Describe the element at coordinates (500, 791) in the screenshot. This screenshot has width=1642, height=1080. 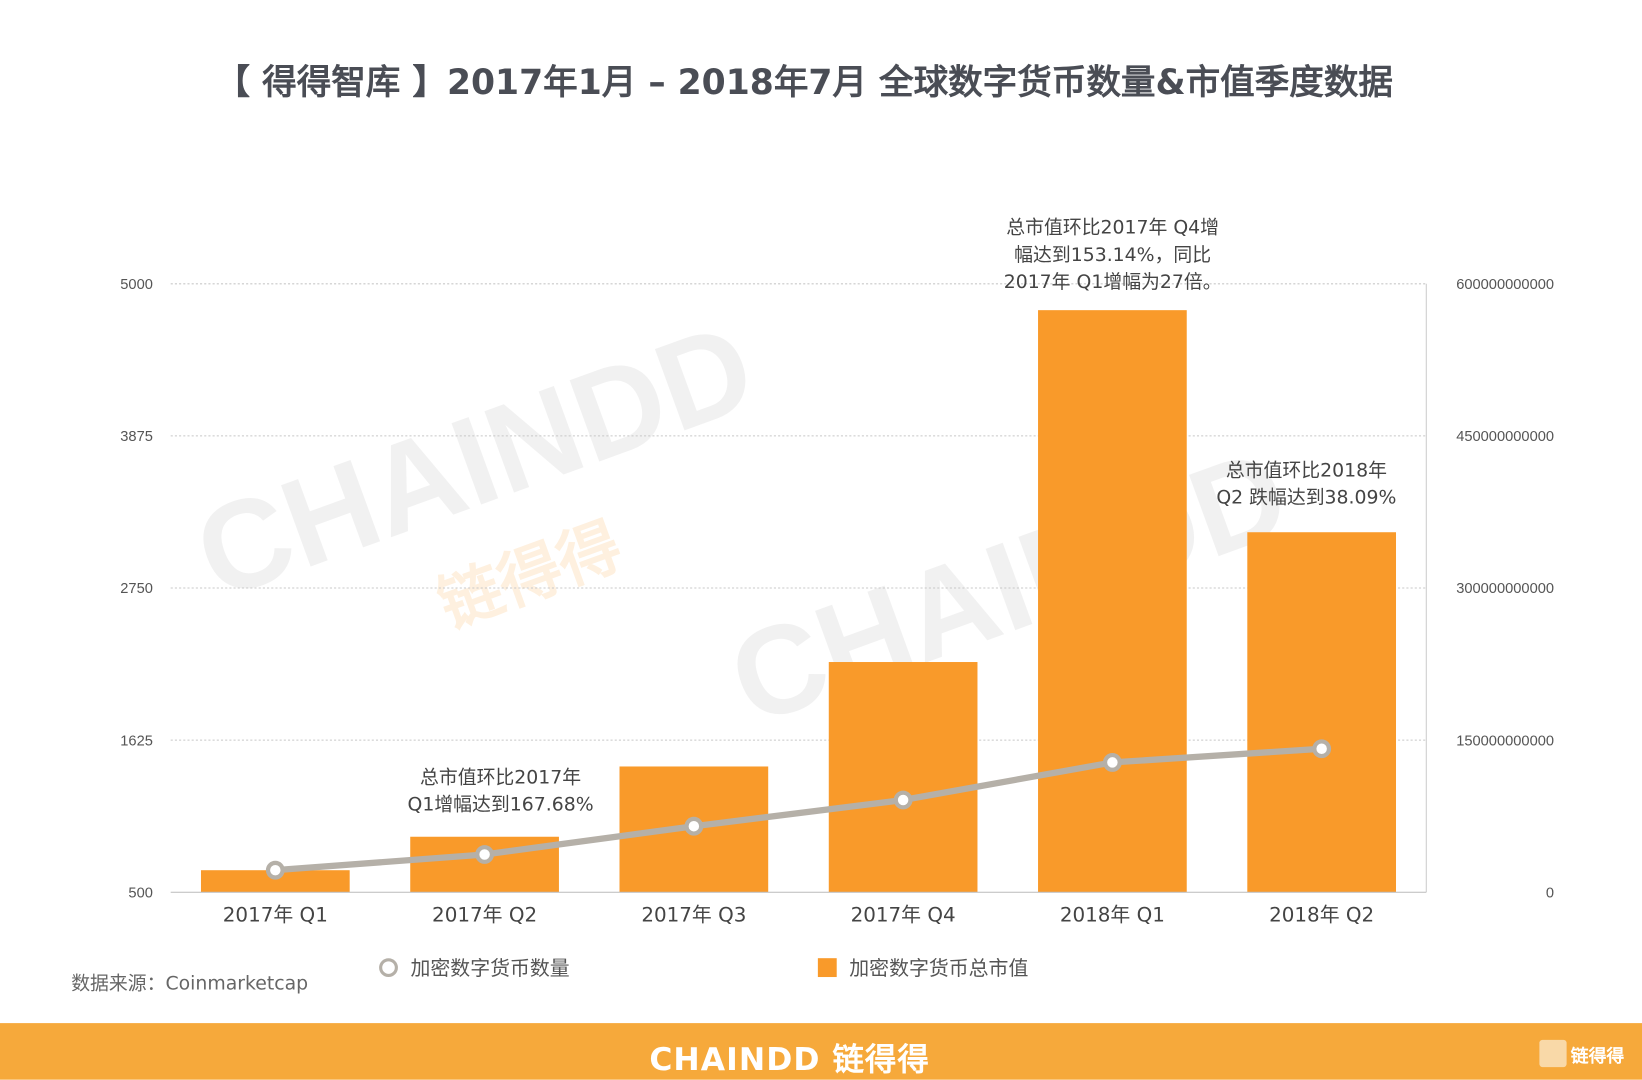
I see `annotation-2017q2: 总市值环比2017年 Q1增幅达到167.68%` at that location.